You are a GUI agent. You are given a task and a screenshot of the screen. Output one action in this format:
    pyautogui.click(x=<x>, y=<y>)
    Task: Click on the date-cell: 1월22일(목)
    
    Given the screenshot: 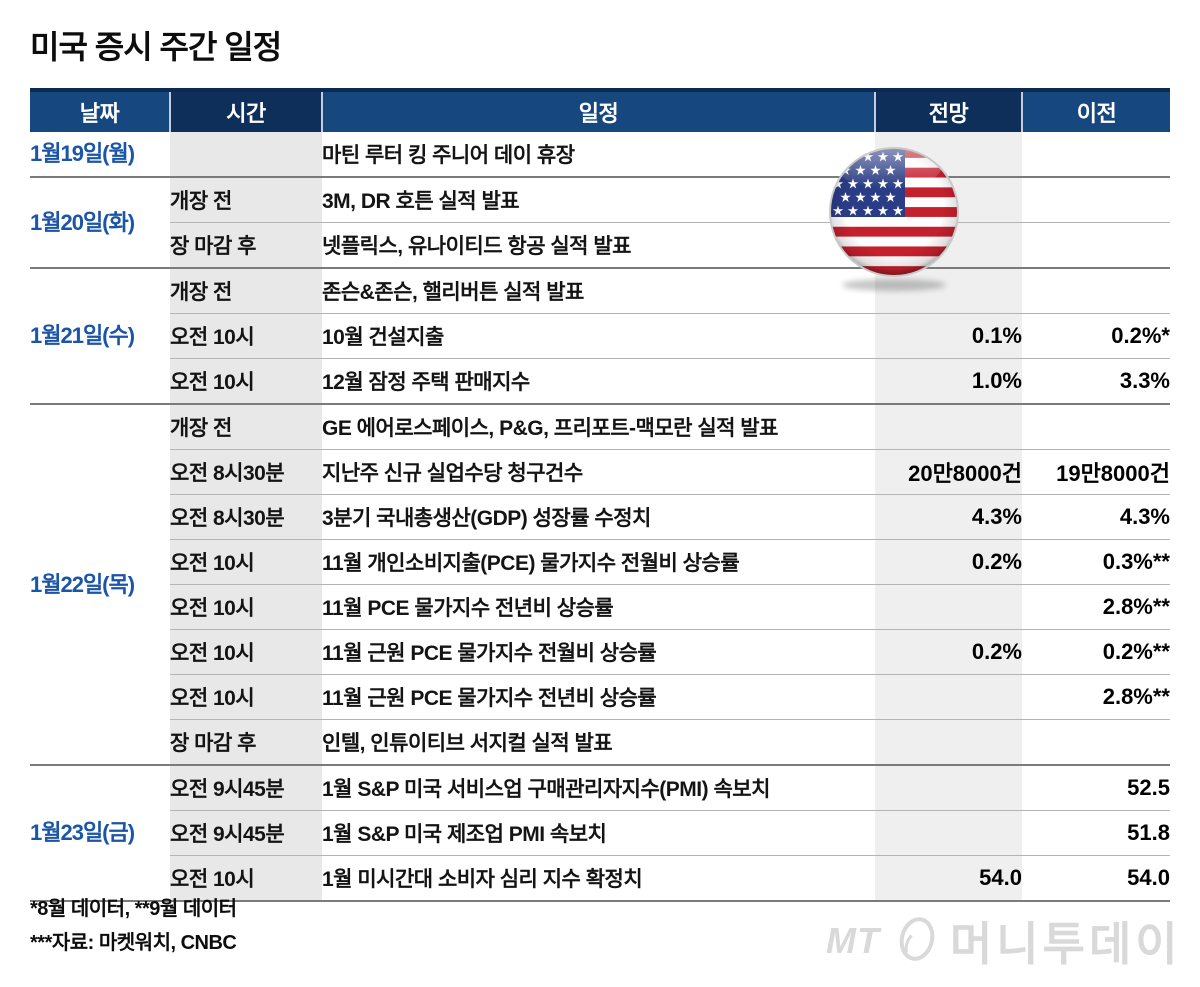 What is the action you would take?
    pyautogui.click(x=100, y=584)
    